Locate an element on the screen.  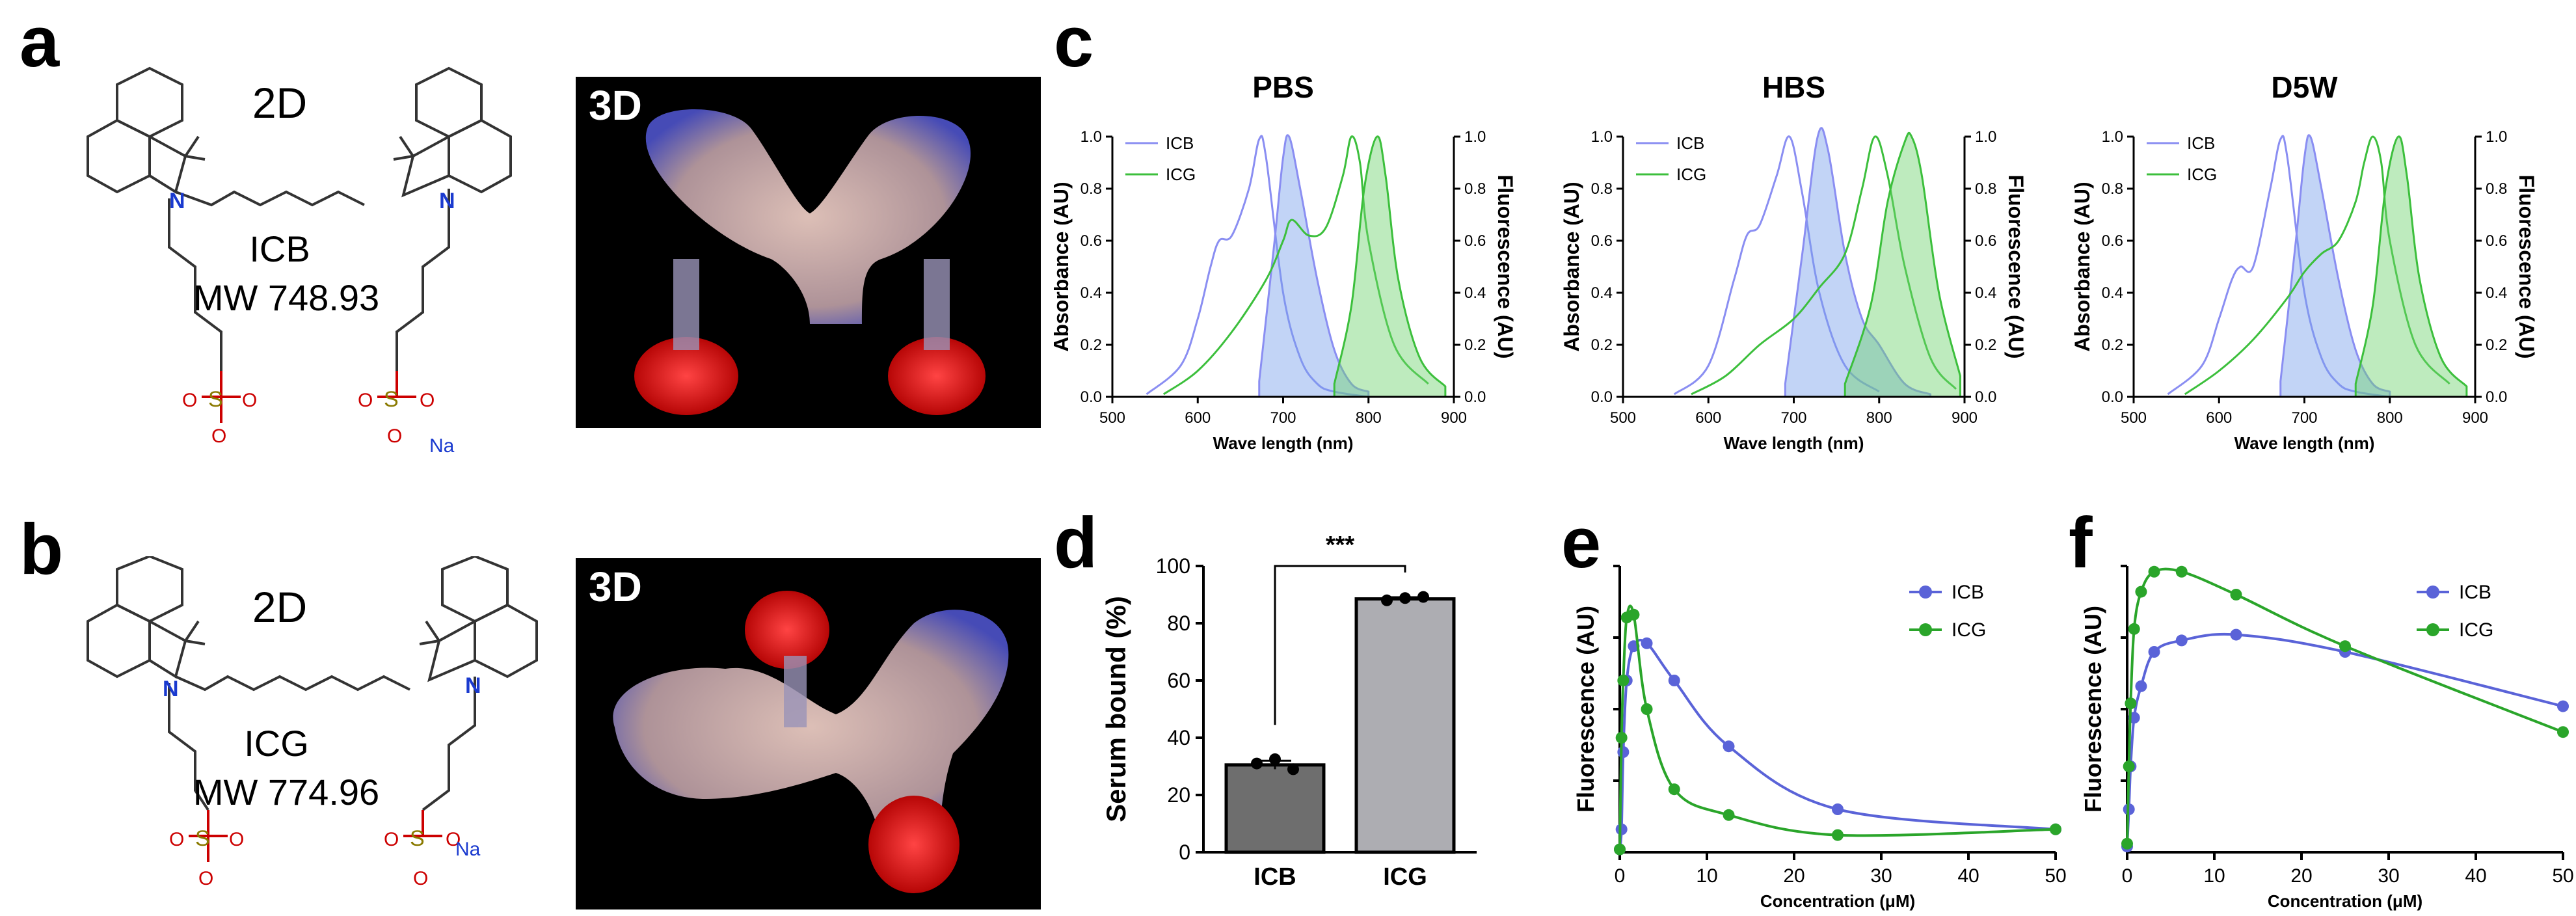
bar-icg is located at coordinates (1405, 725).